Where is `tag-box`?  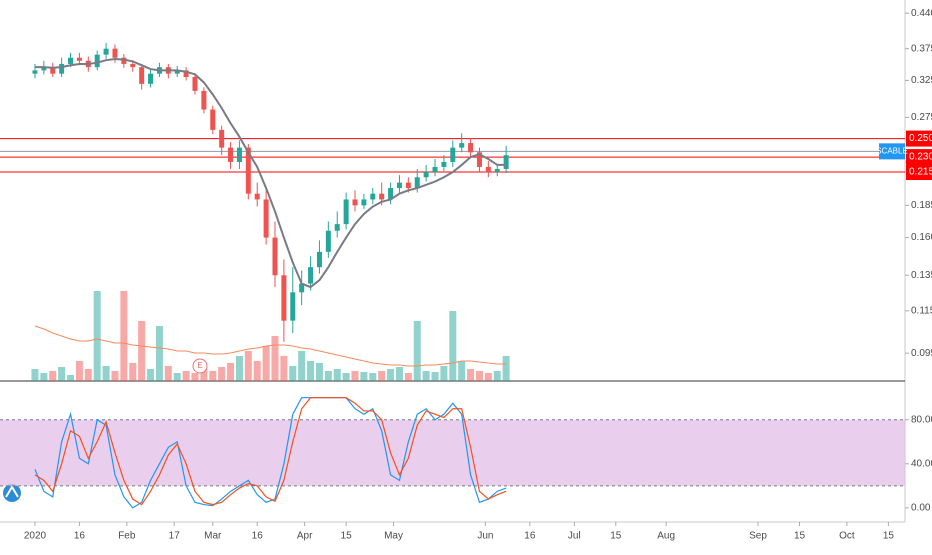 tag-box is located at coordinates (892, 151).